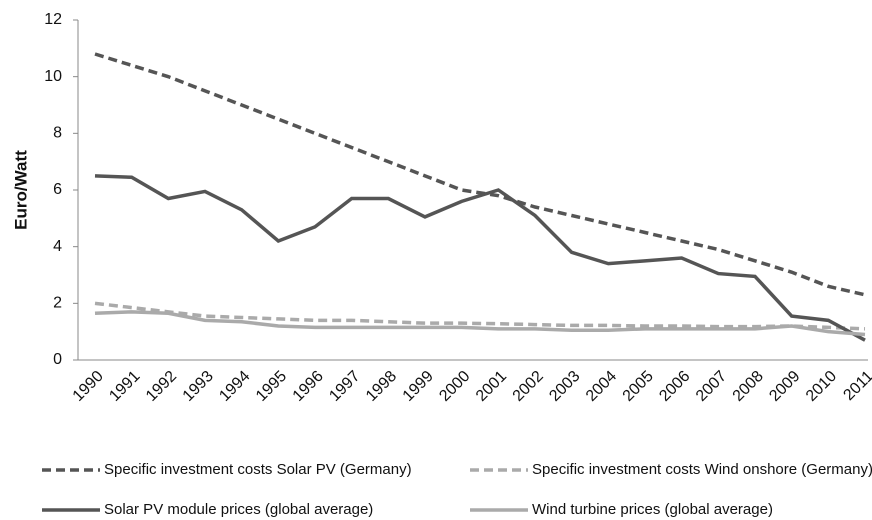 The image size is (872, 520). What do you see at coordinates (57, 359) in the screenshot?
I see `y-tick-label: 0` at bounding box center [57, 359].